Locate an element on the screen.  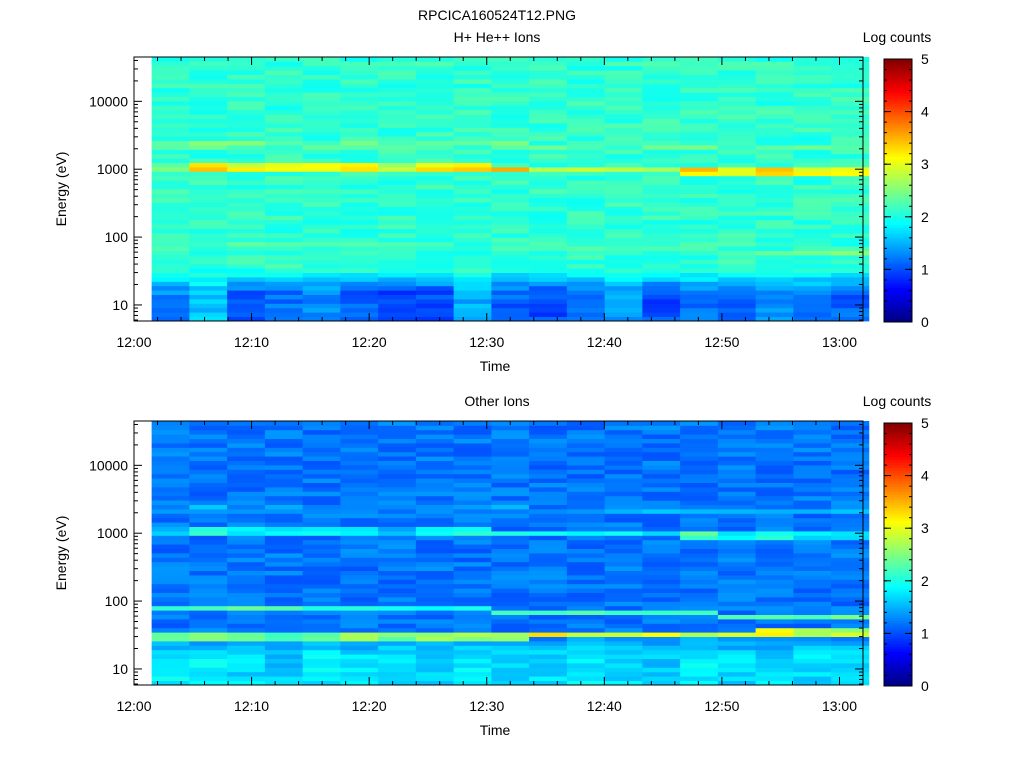
colorbar-tick-label: 4 is located at coordinates (925, 476).